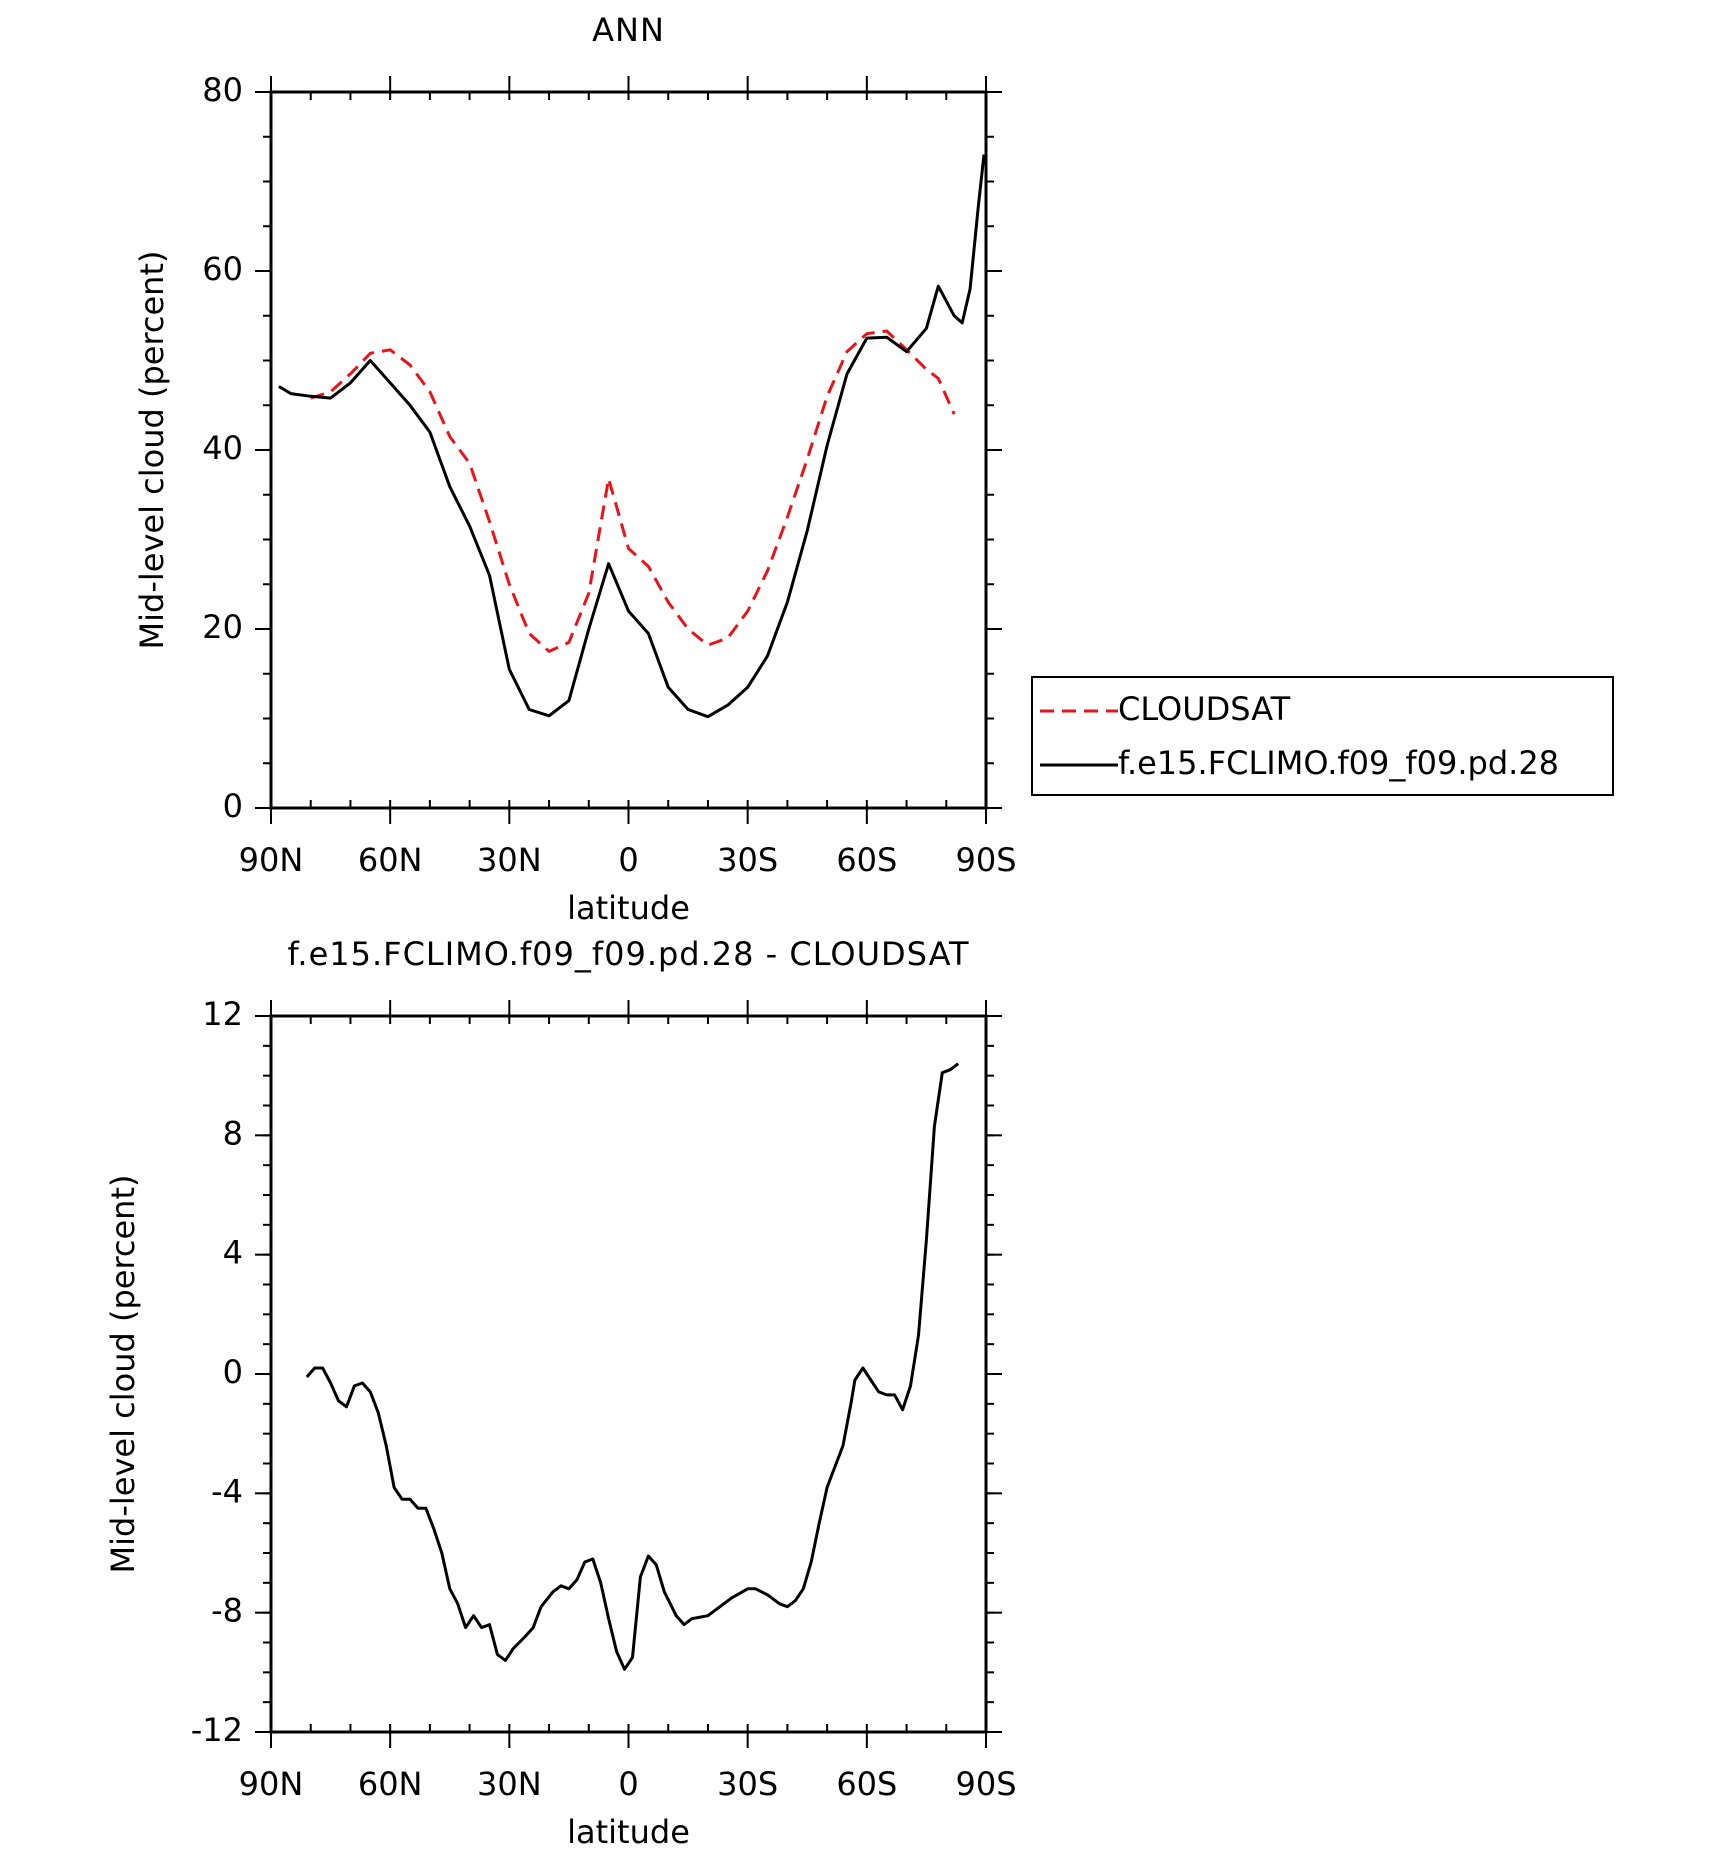 This screenshot has width=1710, height=1850. Describe the element at coordinates (222, 1014) in the screenshot. I see `y-tick-label: 12` at that location.